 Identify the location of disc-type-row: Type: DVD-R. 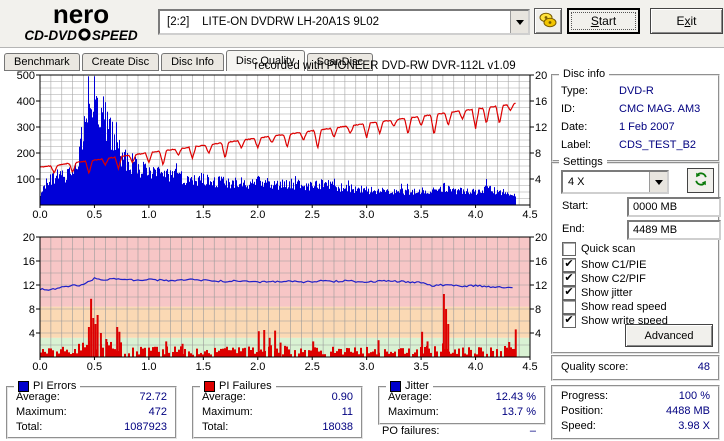
(635, 91).